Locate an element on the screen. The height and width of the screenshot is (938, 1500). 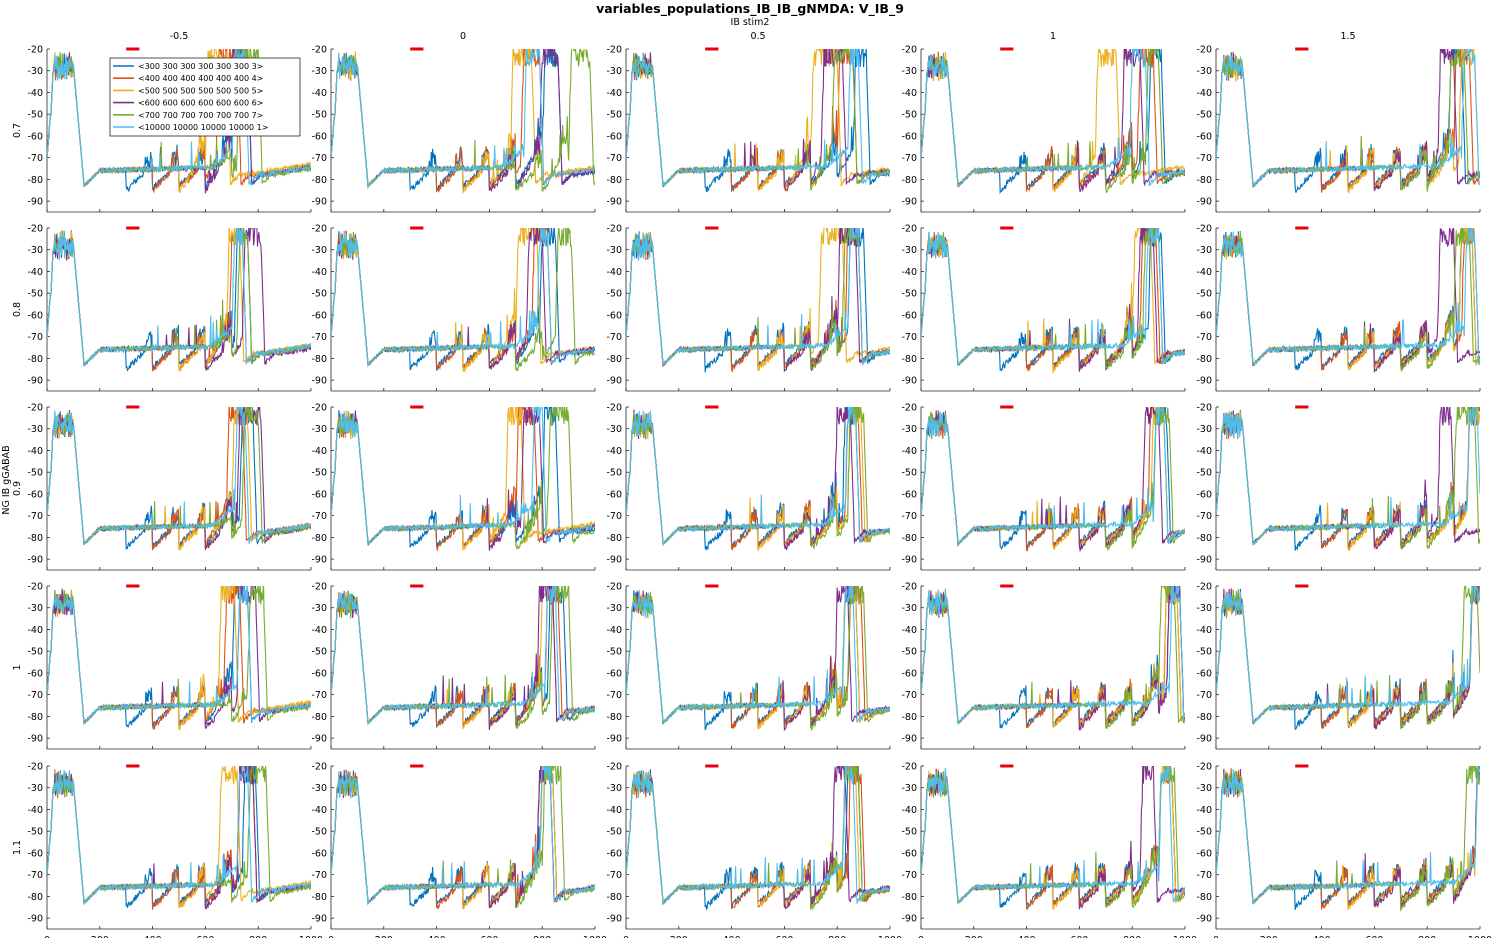
col-labels: -0.5 0 0.5 1 1.5 is located at coordinates (763, 36).